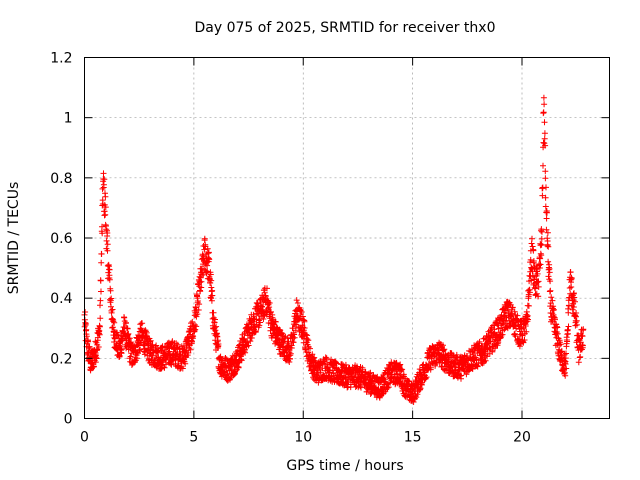 The image size is (640, 480). I want to click on x-tick-label: 5, so click(193, 438).